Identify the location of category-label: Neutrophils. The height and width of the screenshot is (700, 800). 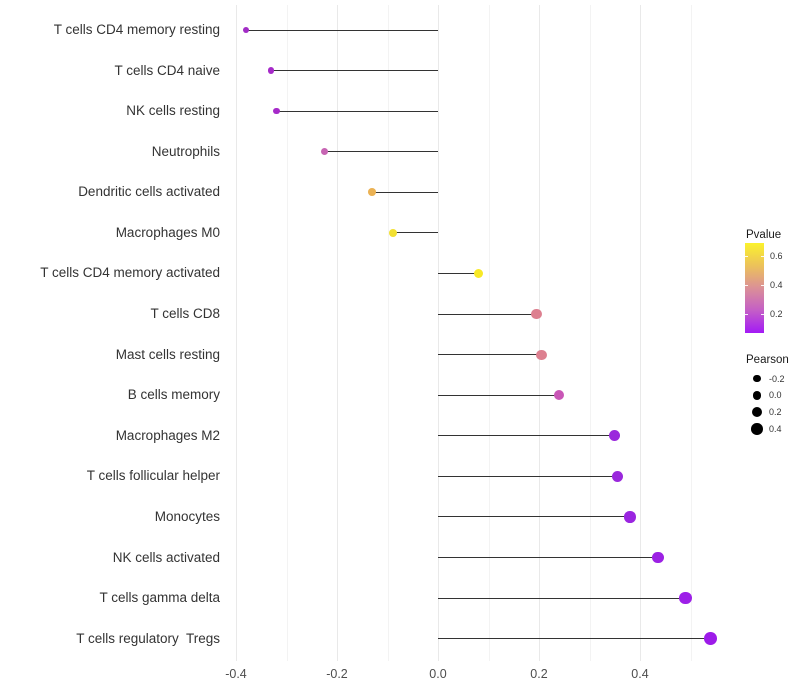
(185, 151).